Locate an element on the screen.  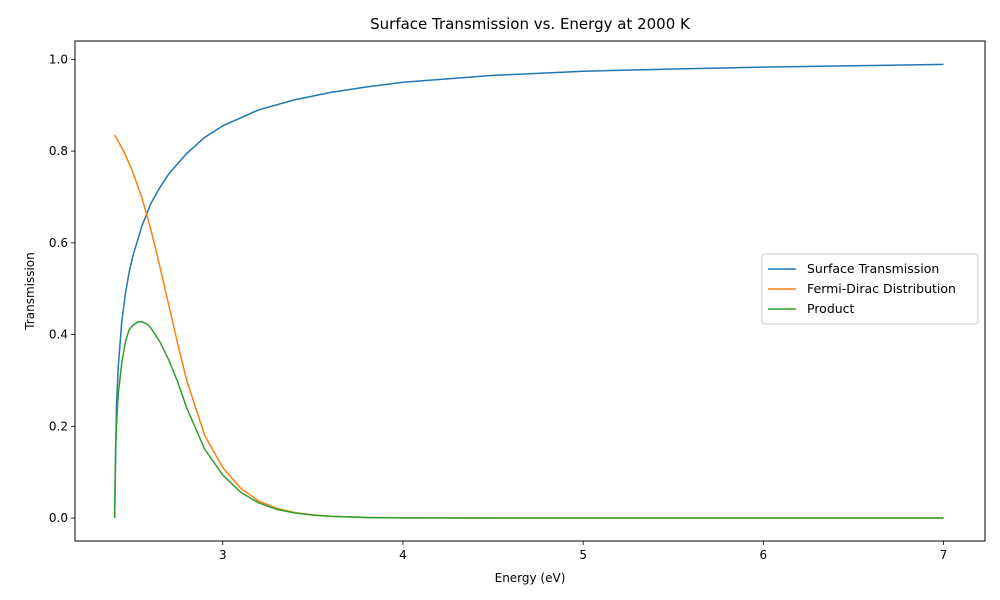
y-tick-label-0: 0.0 is located at coordinates (58, 518).